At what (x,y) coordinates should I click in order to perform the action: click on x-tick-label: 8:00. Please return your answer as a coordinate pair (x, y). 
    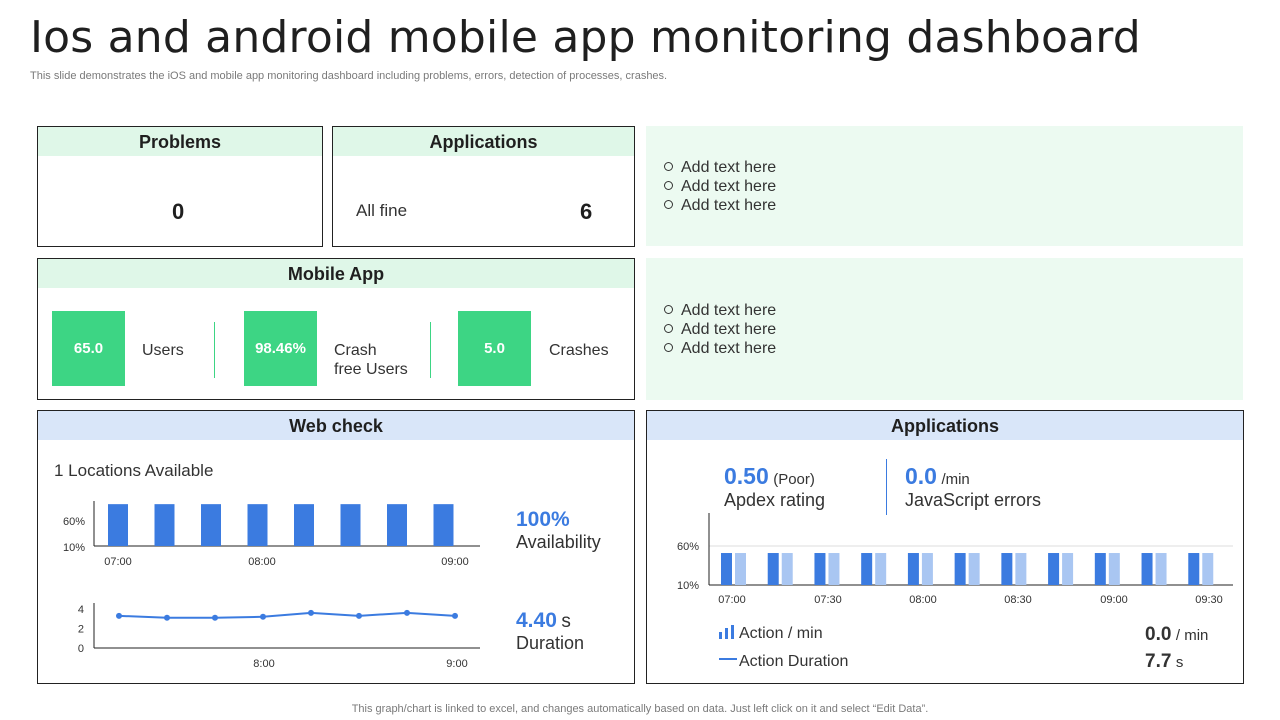
    Looking at the image, I should click on (263, 664).